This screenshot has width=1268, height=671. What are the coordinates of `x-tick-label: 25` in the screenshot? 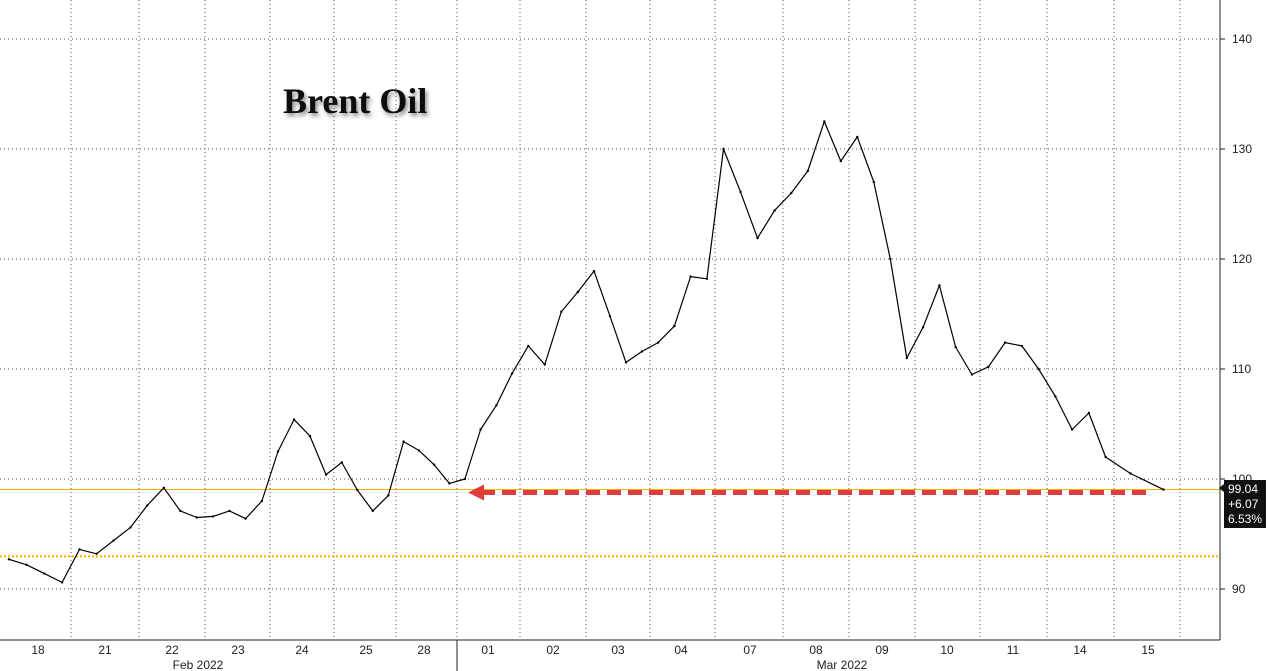 It's located at (366, 650).